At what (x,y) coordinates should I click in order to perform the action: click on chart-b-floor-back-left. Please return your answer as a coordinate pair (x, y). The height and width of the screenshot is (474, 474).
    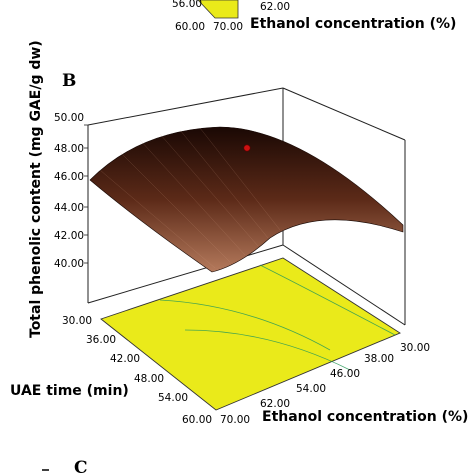
    Looking at the image, I should click on (185, 274).